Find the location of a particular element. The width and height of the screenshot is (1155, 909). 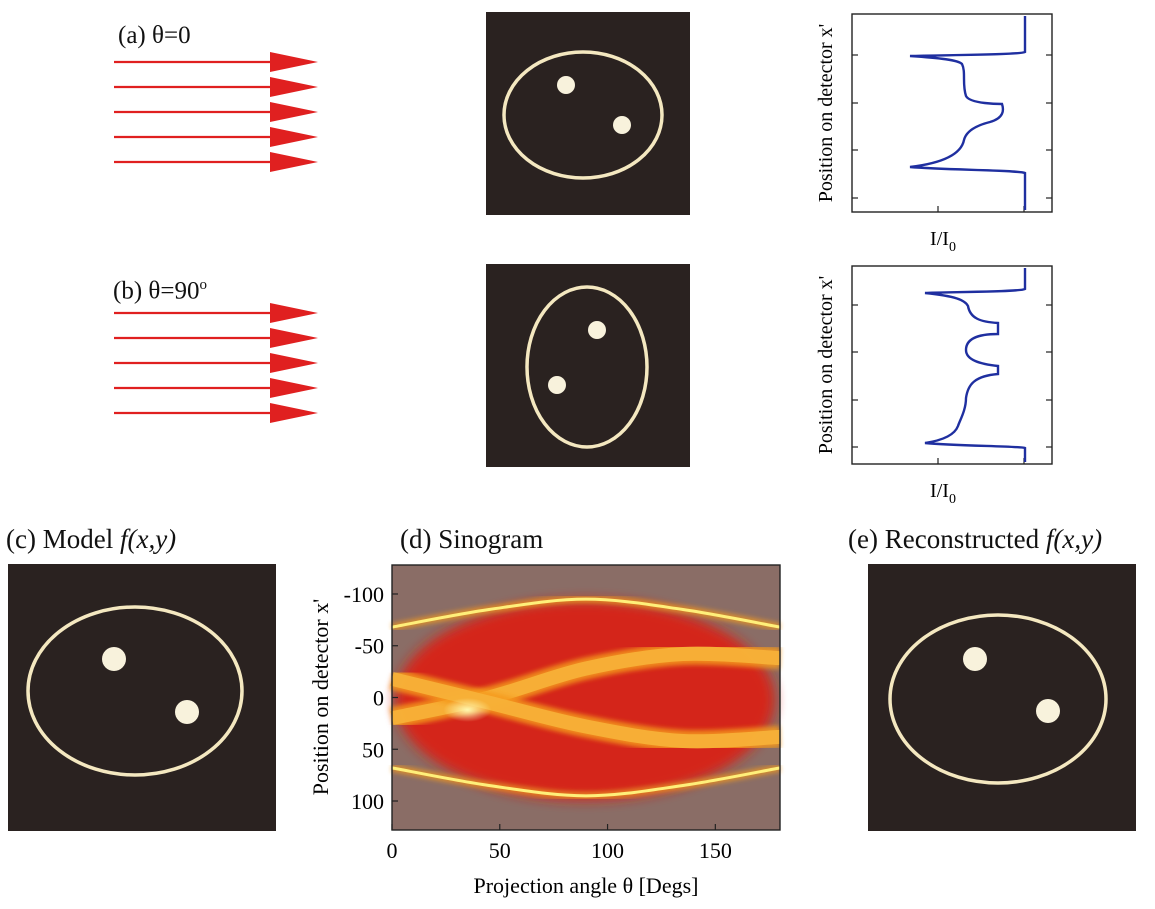

sinogram-ytick-label: 50 is located at coordinates (373, 749).